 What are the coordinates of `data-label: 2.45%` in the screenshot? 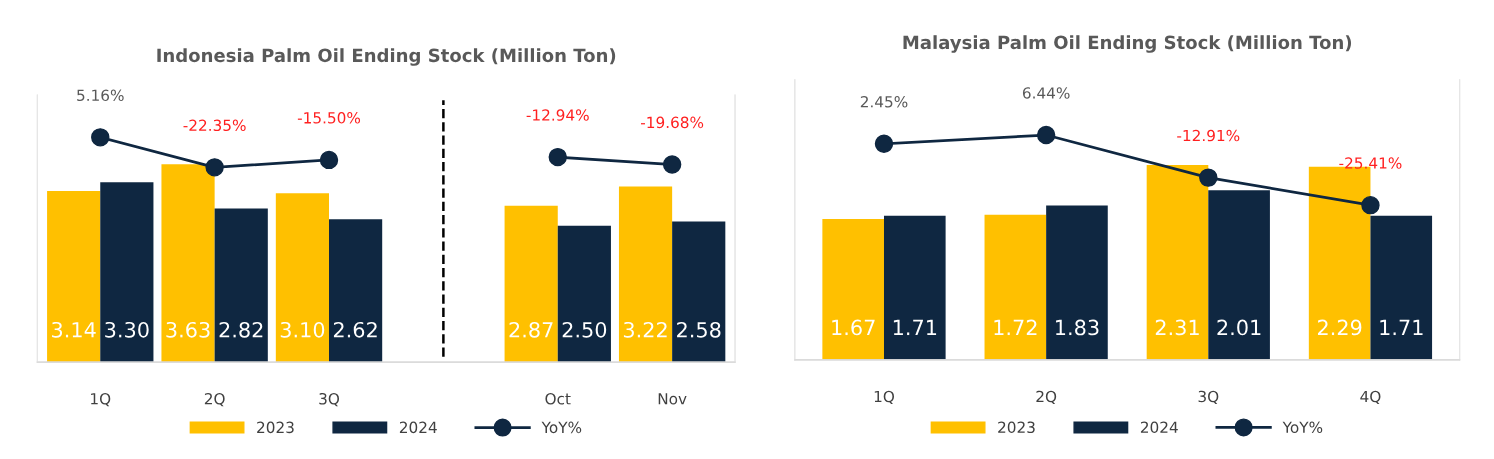 It's located at (884, 101).